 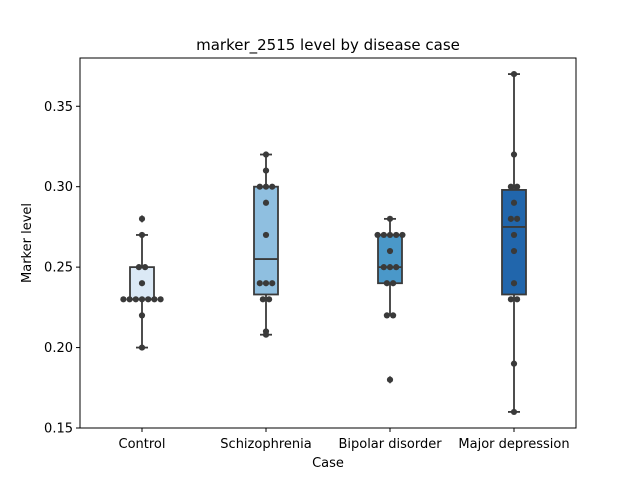 What do you see at coordinates (58, 187) in the screenshot?
I see `y-tick-label: 0.30` at bounding box center [58, 187].